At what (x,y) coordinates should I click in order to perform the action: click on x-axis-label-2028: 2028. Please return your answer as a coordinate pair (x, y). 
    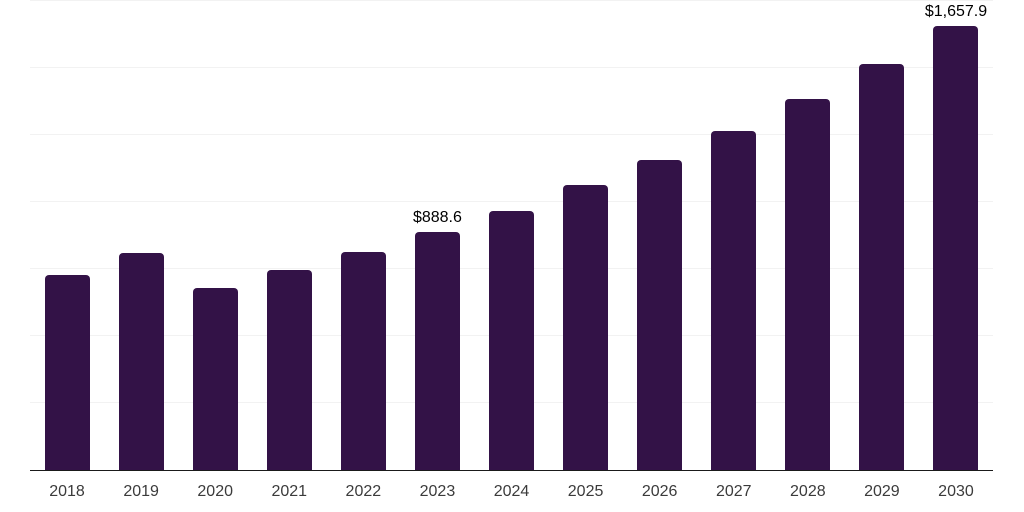
    Looking at the image, I should click on (808, 491).